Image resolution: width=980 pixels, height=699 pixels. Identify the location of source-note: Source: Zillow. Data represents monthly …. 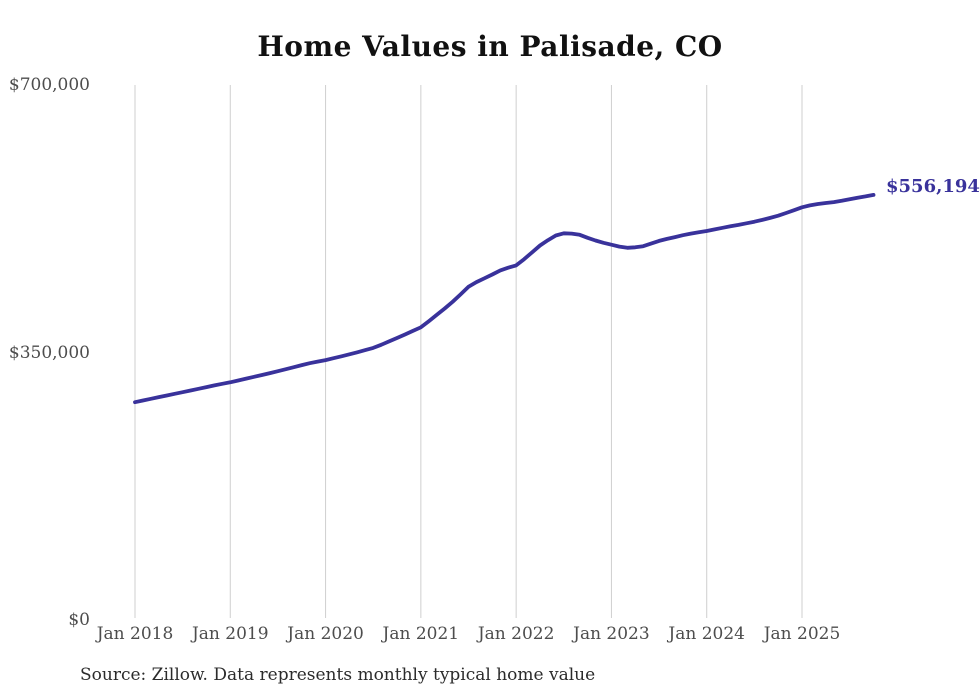
(338, 675).